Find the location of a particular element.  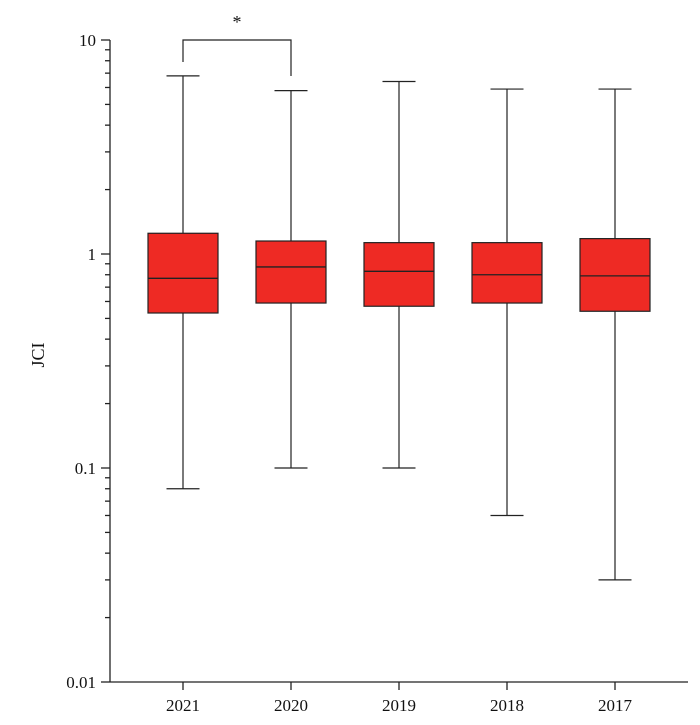

y-tick-label: 1 is located at coordinates (92, 254).